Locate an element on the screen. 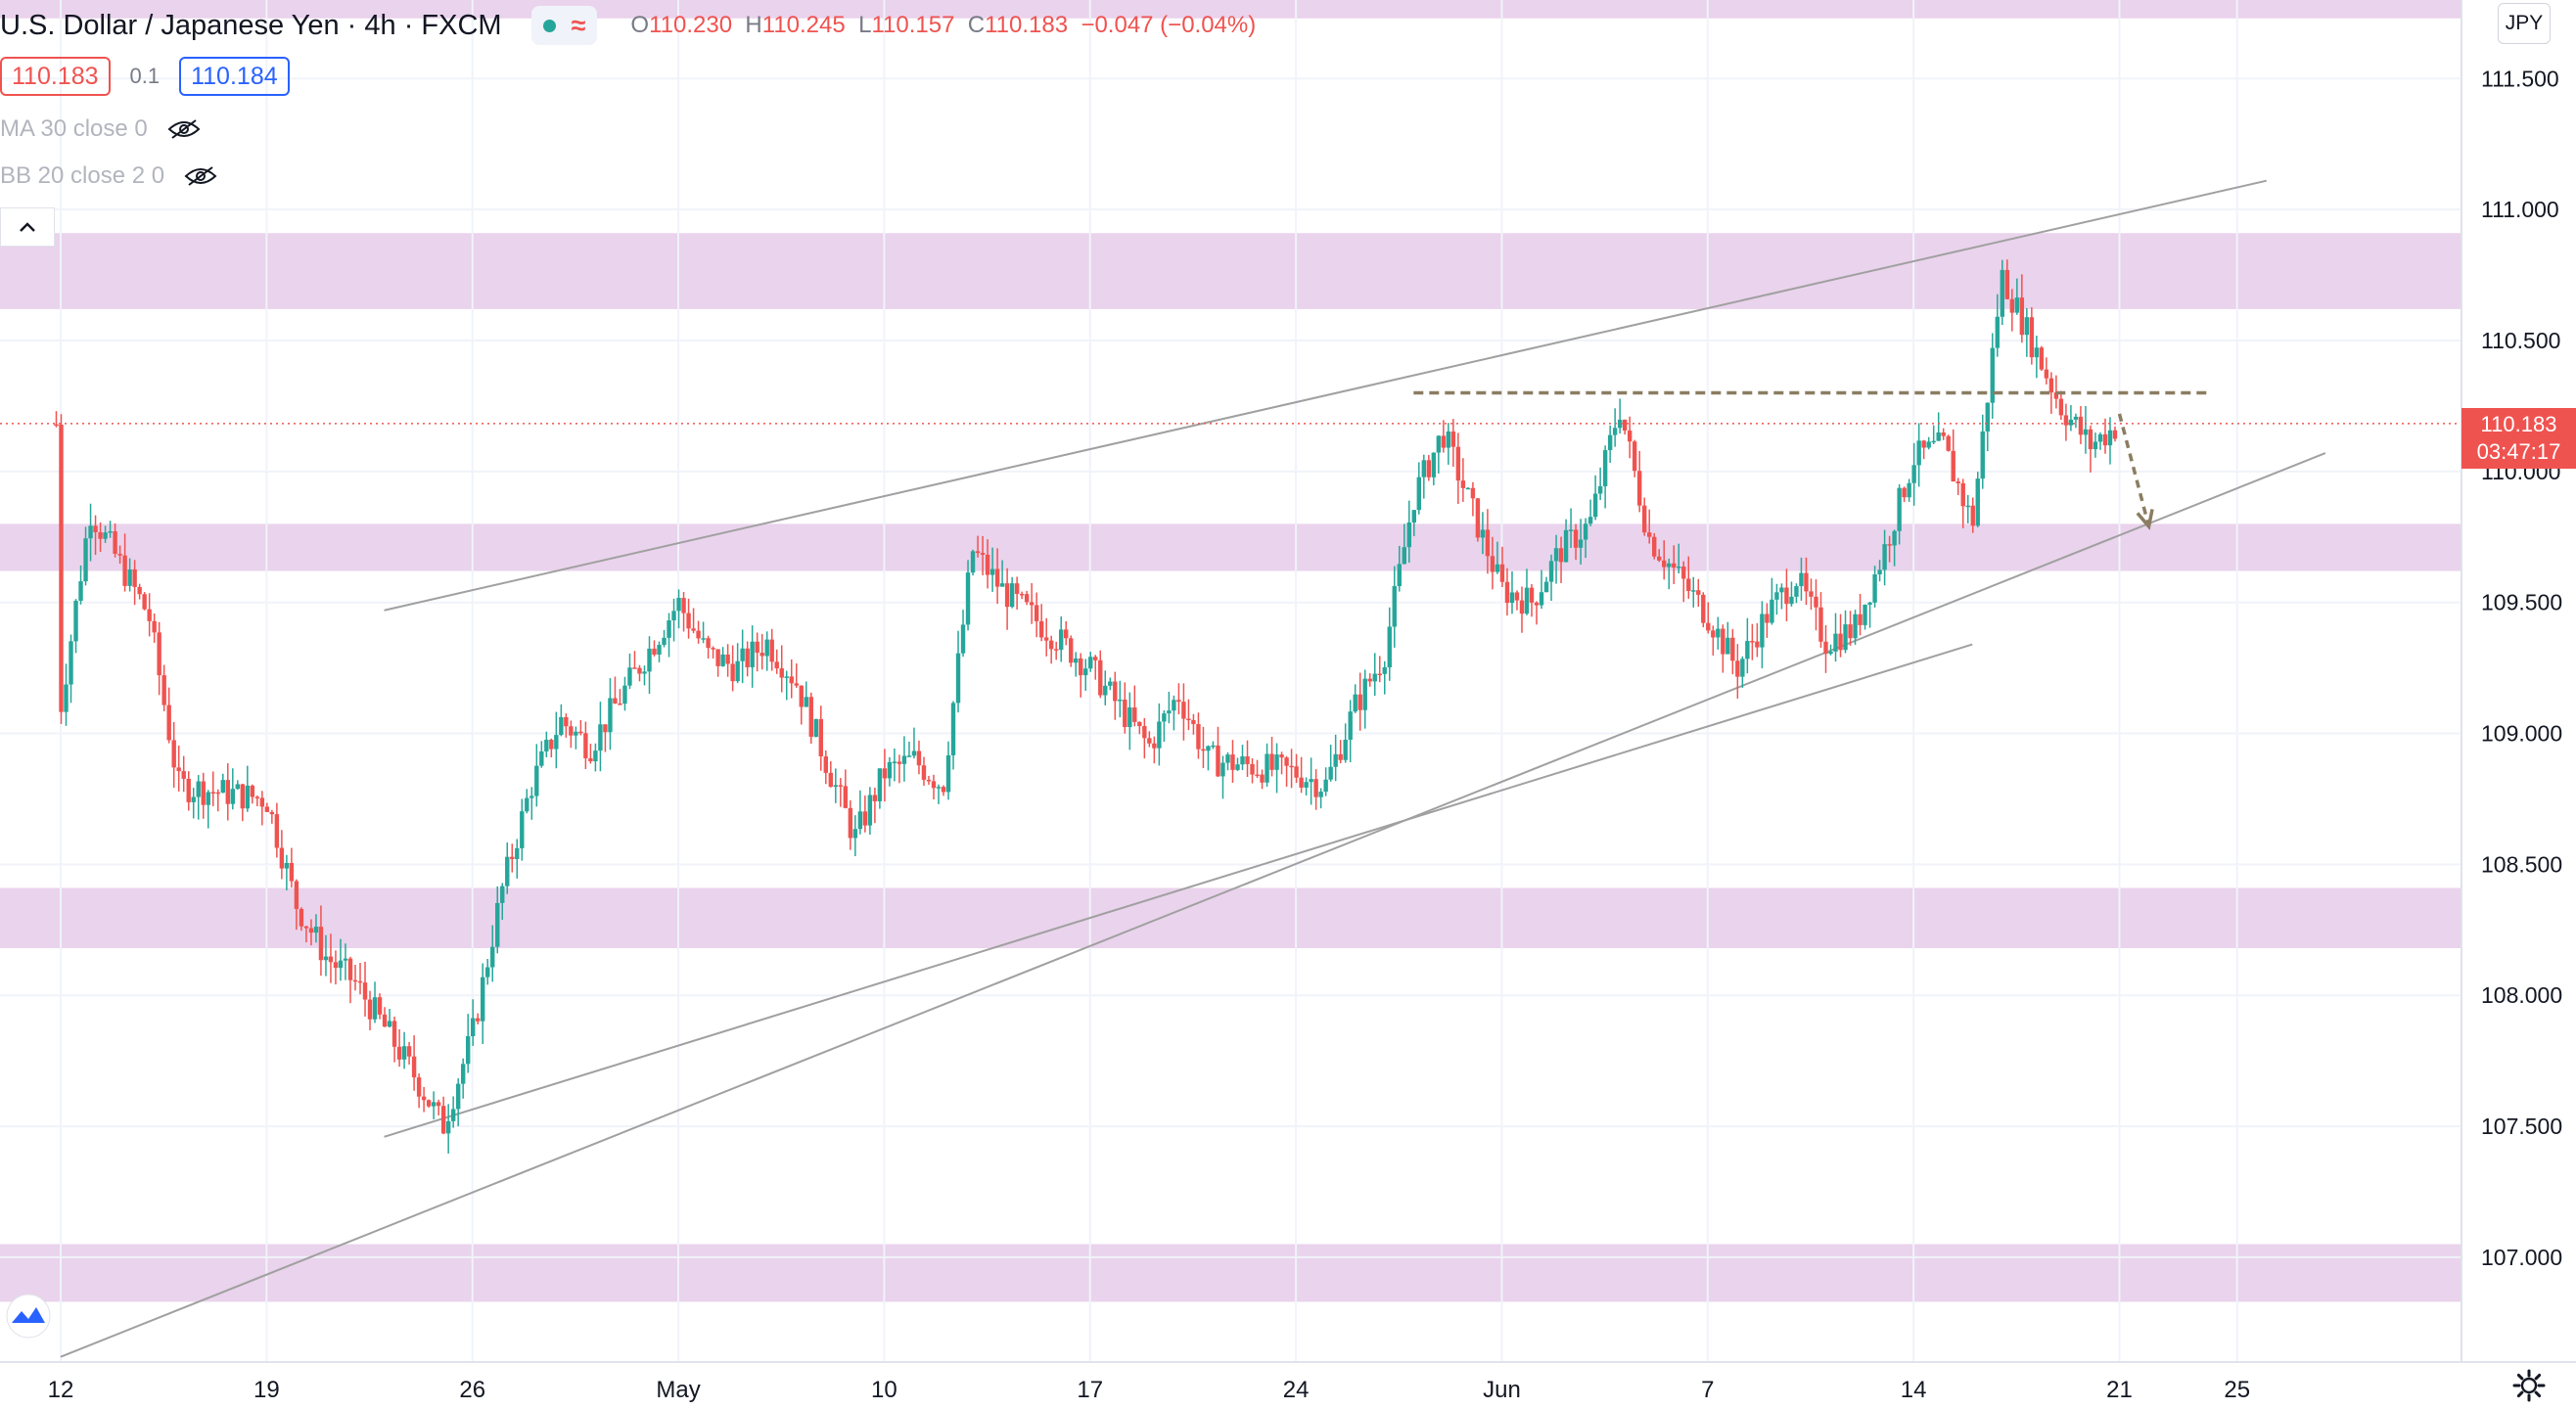 This screenshot has width=2576, height=1409. time-tick-label: 10 is located at coordinates (884, 1390).